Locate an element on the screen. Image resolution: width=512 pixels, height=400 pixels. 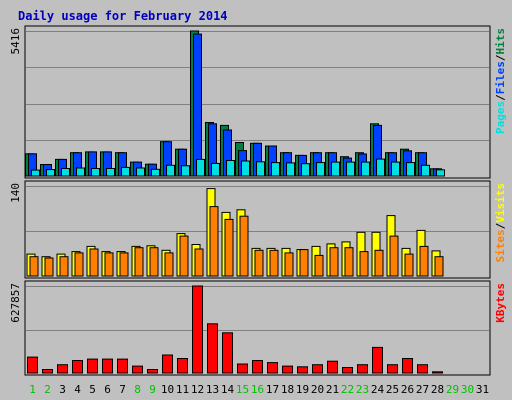
legend-entry: KBytes is located at coordinates (500, 303).